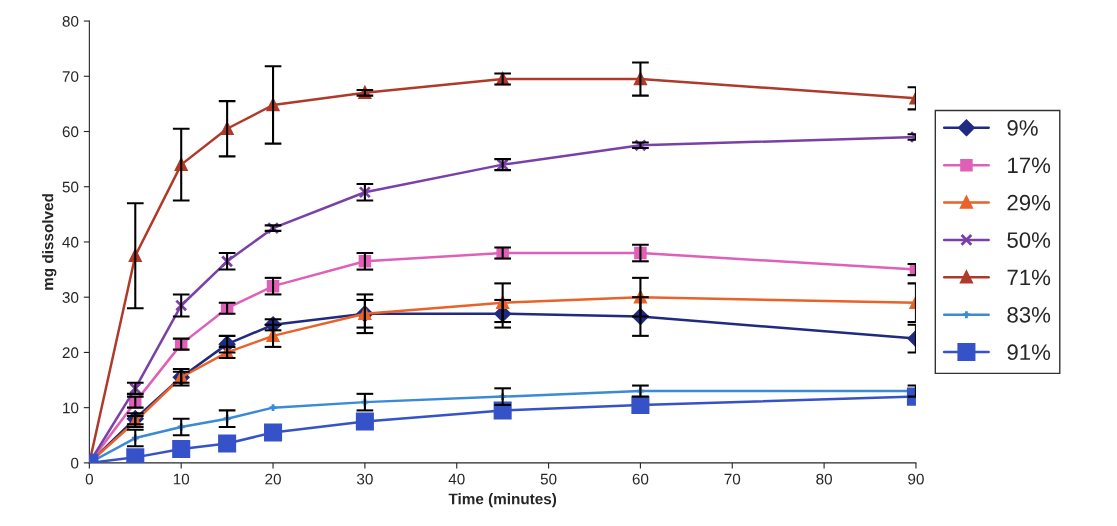 The height and width of the screenshot is (526, 1117). I want to click on x-tick-label: 60, so click(640, 479).